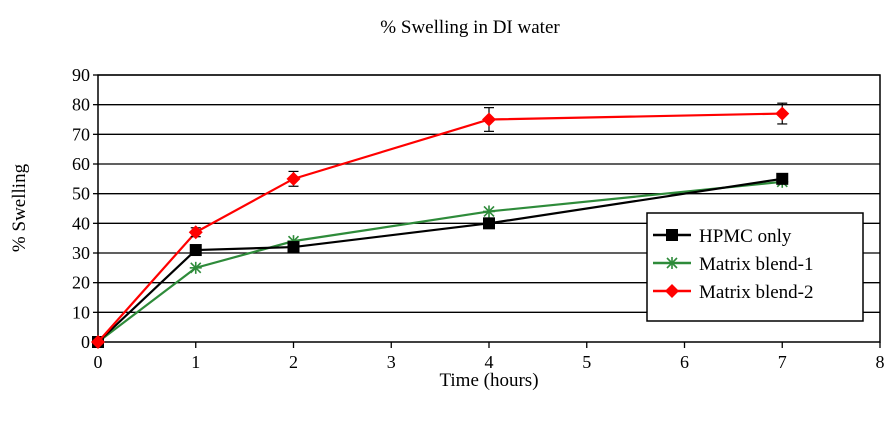  What do you see at coordinates (586, 362) in the screenshot?
I see `x-tick-label: 5` at bounding box center [586, 362].